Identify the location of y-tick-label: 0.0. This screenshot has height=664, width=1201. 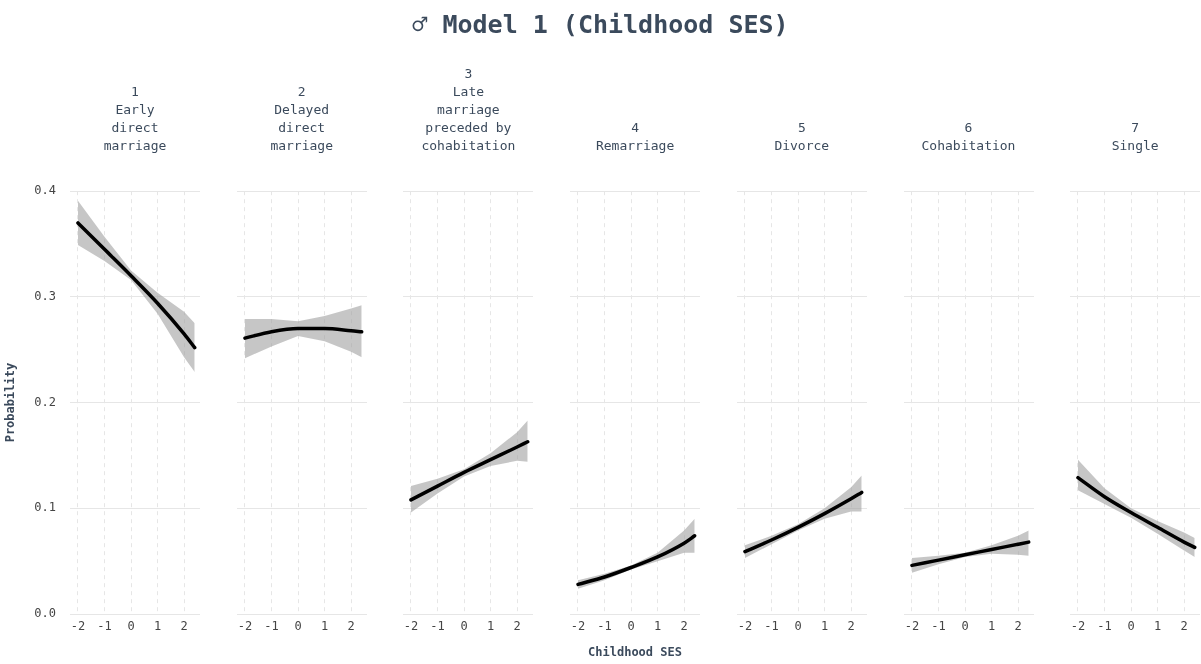
(45, 613).